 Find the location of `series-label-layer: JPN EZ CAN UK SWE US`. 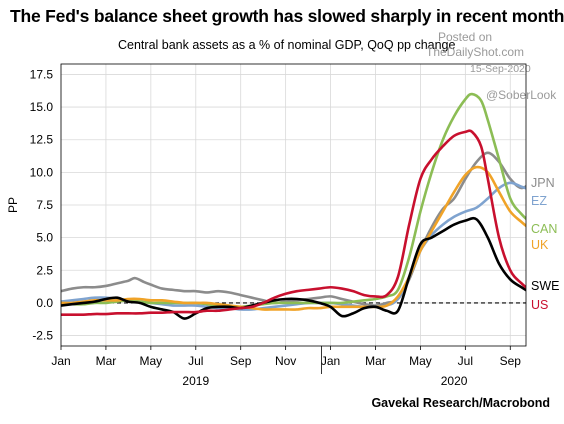

series-label-layer: JPN EZ CAN UK SWE US is located at coordinates (545, 244).